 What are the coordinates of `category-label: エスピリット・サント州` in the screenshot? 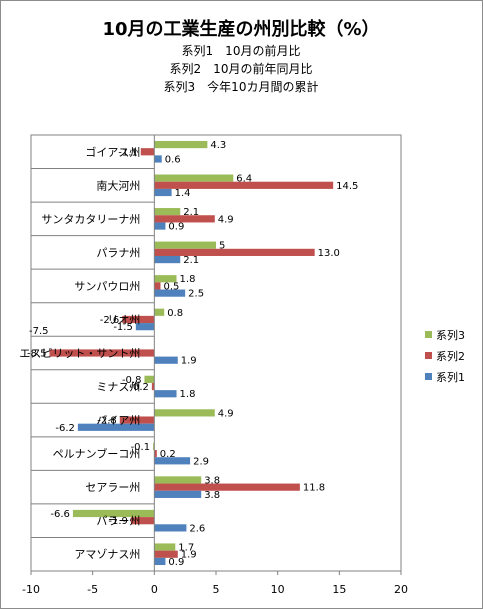 It's located at (79, 353).